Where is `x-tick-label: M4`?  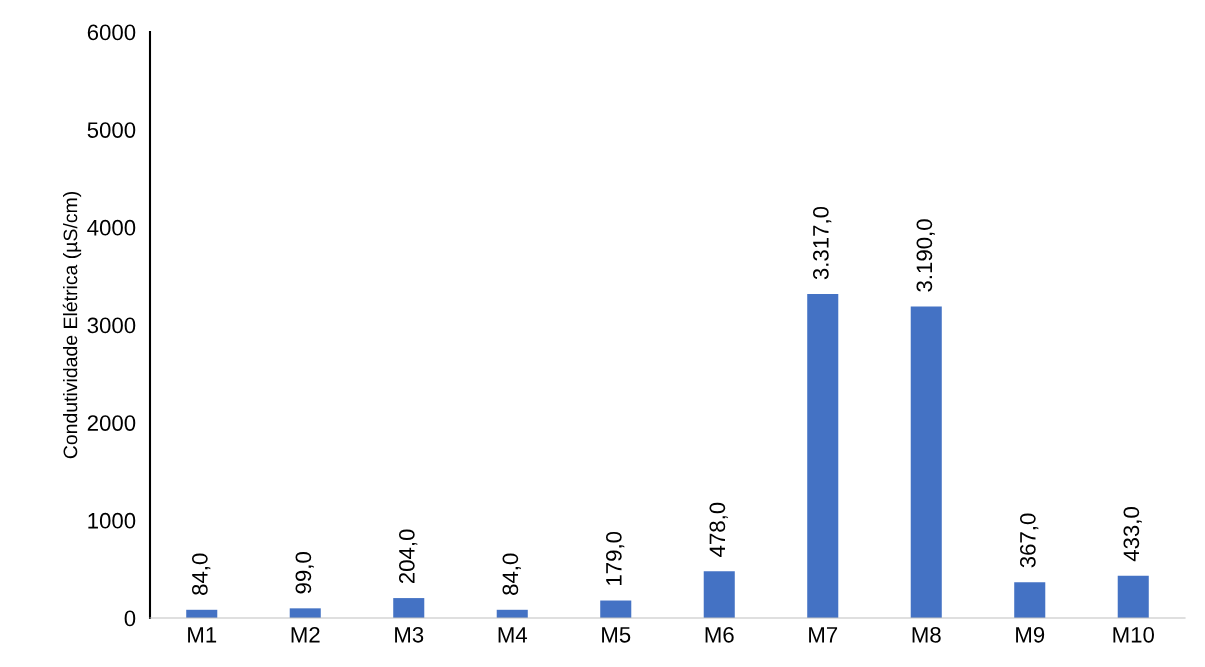 x-tick-label: M4 is located at coordinates (513, 635).